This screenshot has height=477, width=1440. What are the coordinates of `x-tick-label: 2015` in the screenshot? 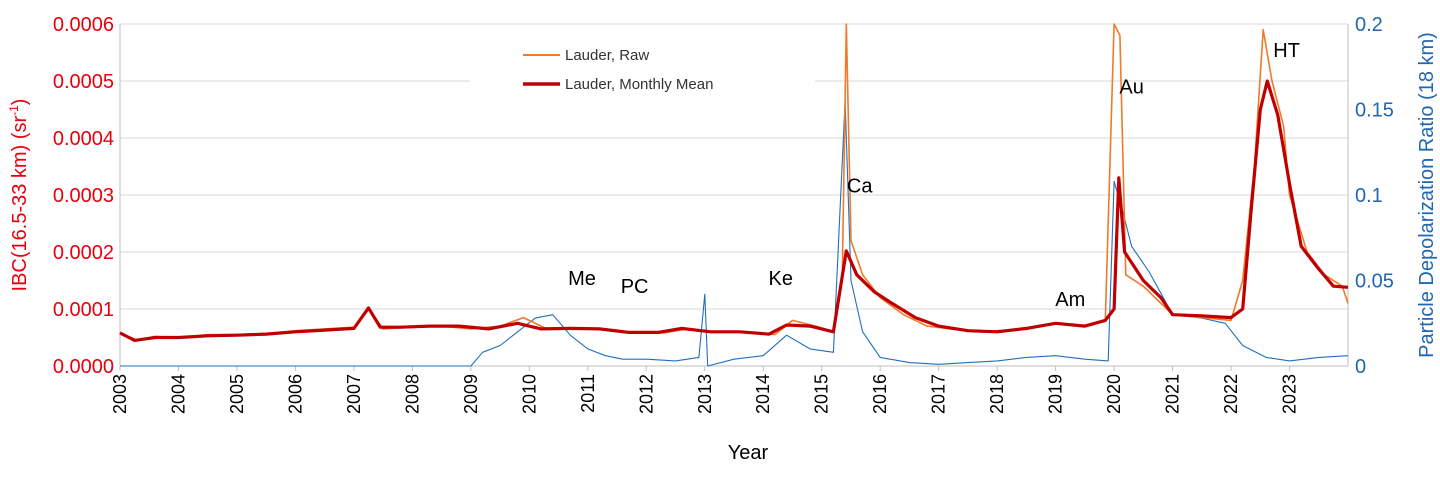 It's located at (822, 394).